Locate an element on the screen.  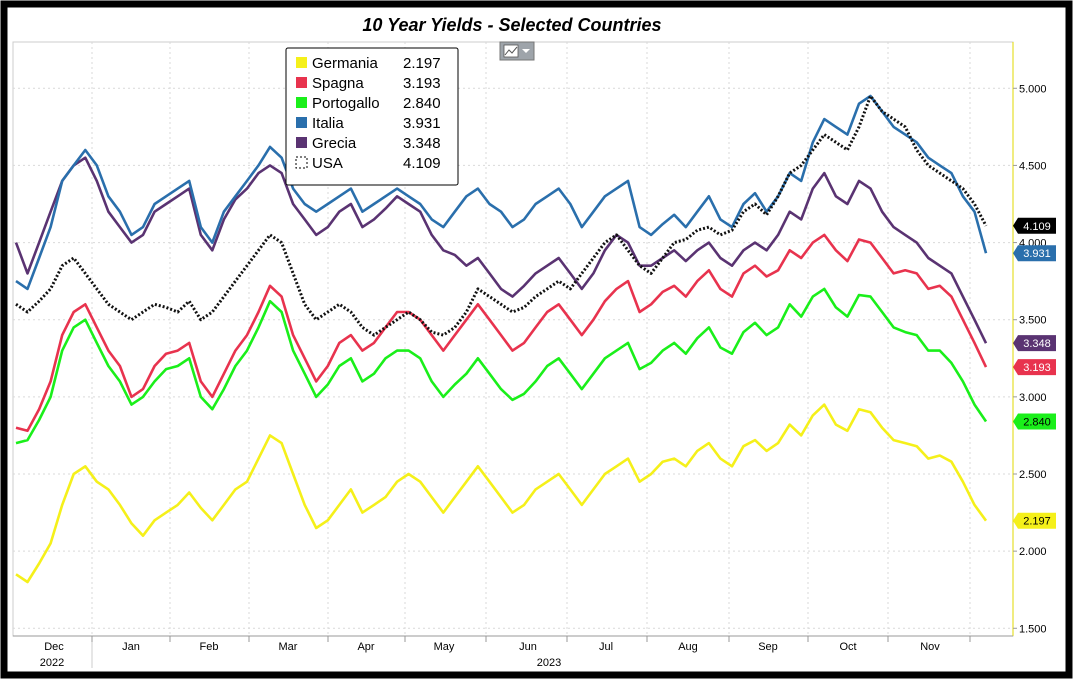
x-tick-label: Aug is located at coordinates (688, 647).